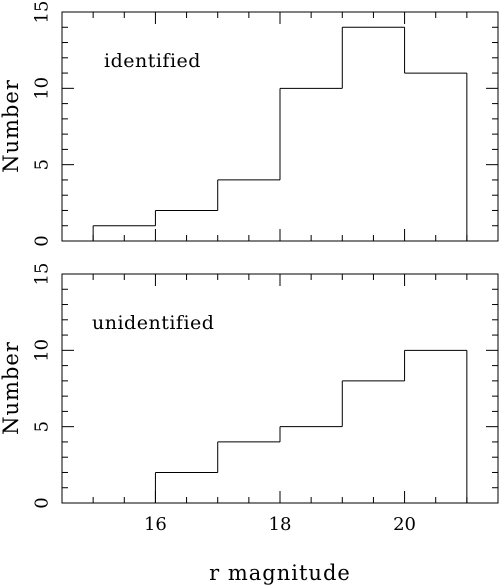 The image size is (500, 585). Describe the element at coordinates (152, 61) in the screenshot. I see `identified-panel-label: identified` at that location.